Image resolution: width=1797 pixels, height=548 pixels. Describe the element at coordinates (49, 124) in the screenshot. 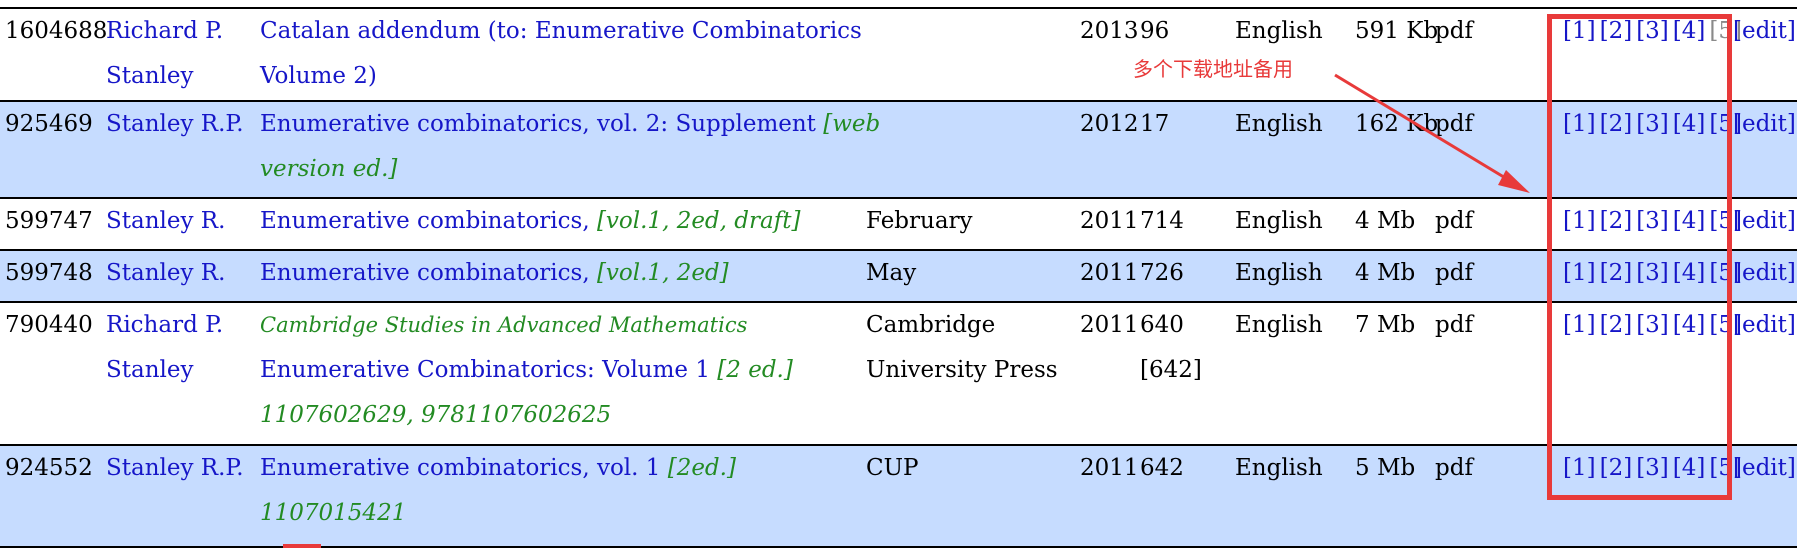

I see `row-id: 925469` at that location.